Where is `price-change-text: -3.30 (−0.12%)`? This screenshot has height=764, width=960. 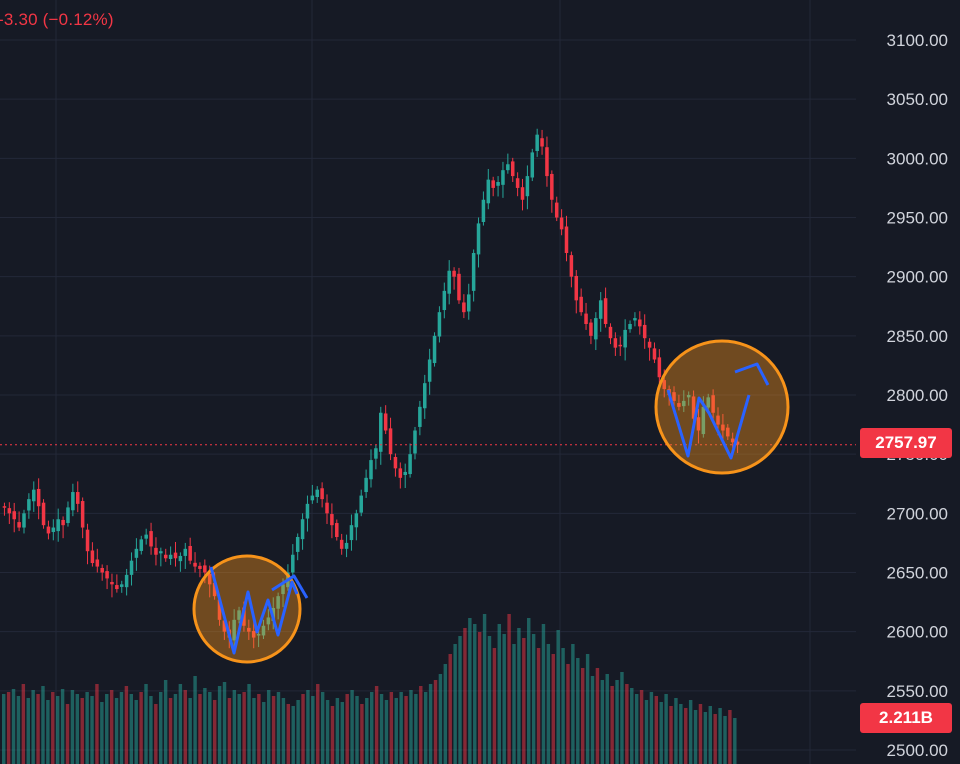 price-change-text: -3.30 (−0.12%) is located at coordinates (57, 19).